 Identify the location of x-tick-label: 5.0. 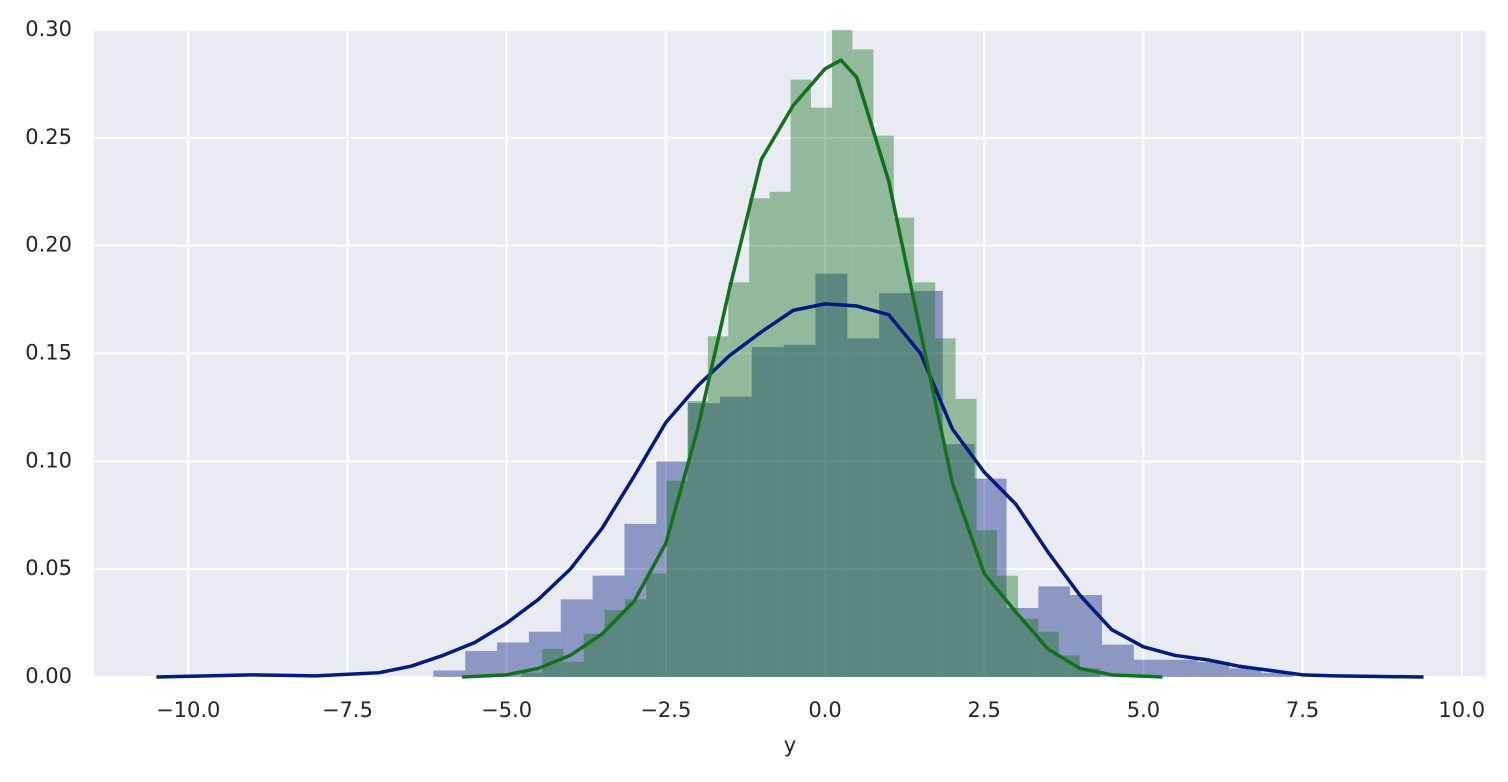
(1143, 710).